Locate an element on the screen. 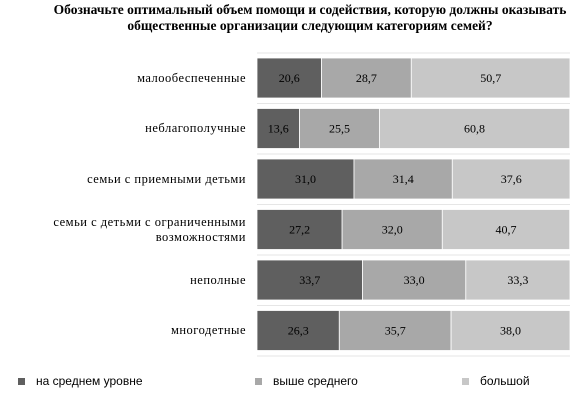  value-label: 20,6 is located at coordinates (289, 78).